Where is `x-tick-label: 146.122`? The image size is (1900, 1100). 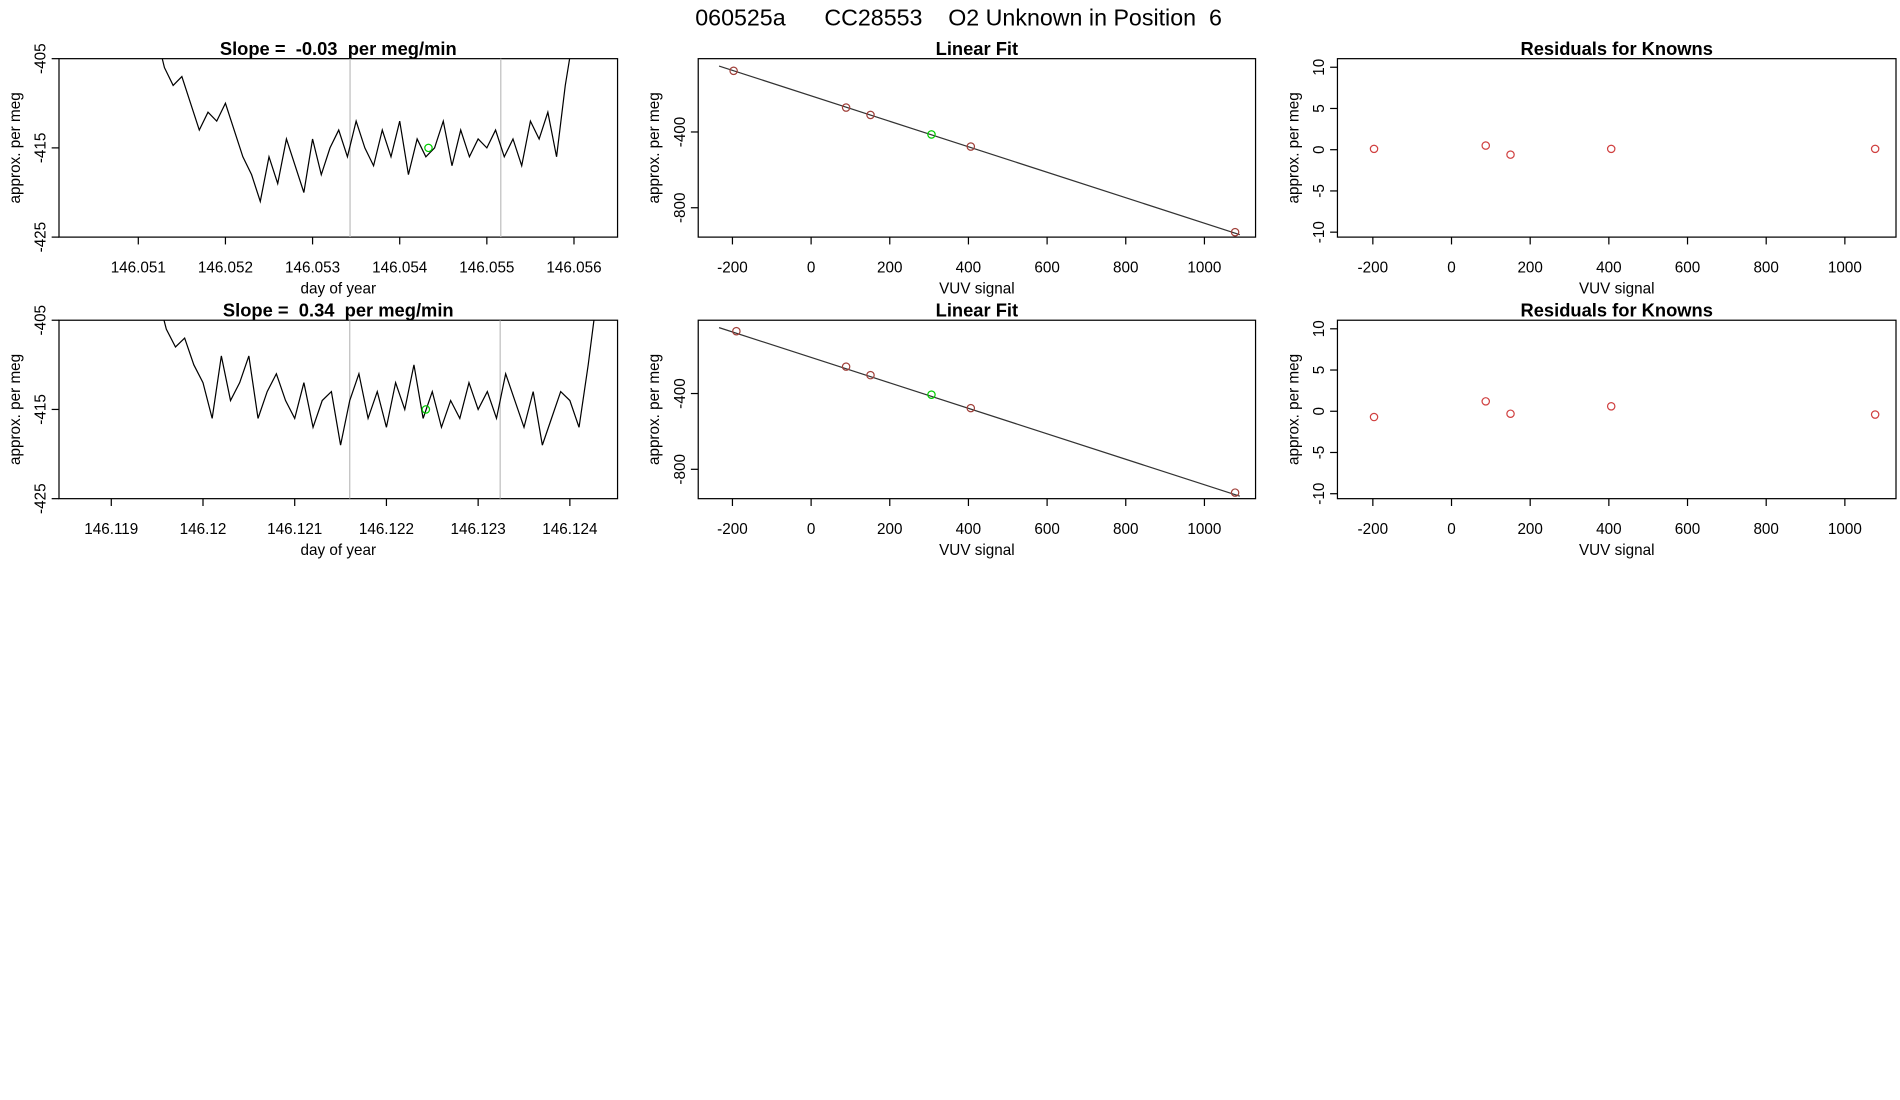 x-tick-label: 146.122 is located at coordinates (386, 529).